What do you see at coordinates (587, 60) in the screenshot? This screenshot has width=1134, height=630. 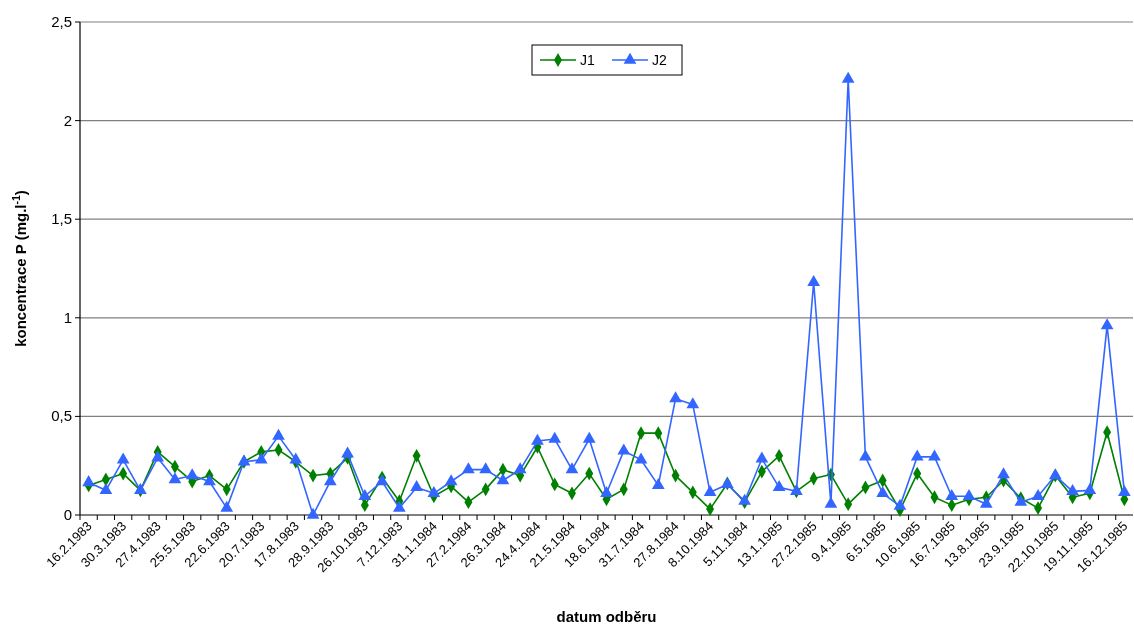 I see `legend-label: J1` at bounding box center [587, 60].